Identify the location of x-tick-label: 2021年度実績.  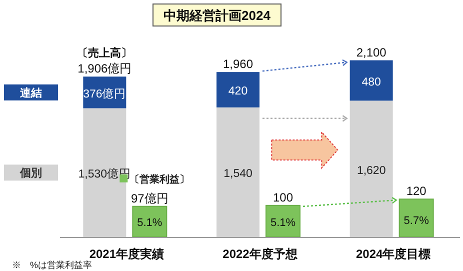
(126, 254).